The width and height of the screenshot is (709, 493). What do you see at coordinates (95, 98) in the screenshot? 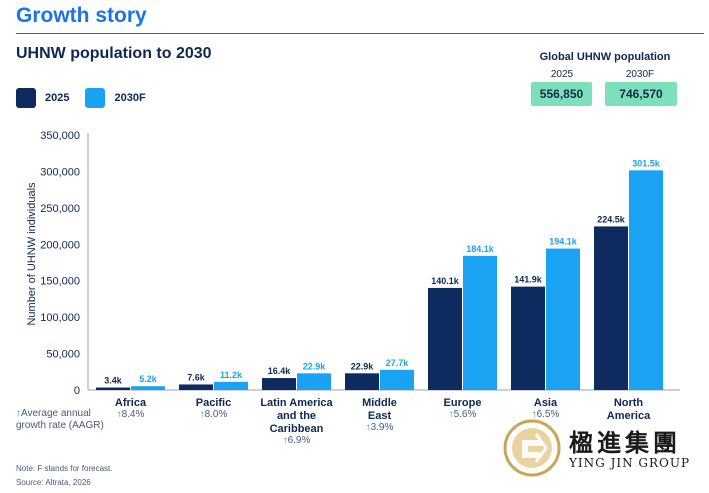
I see `legend-swatch-2030f` at bounding box center [95, 98].